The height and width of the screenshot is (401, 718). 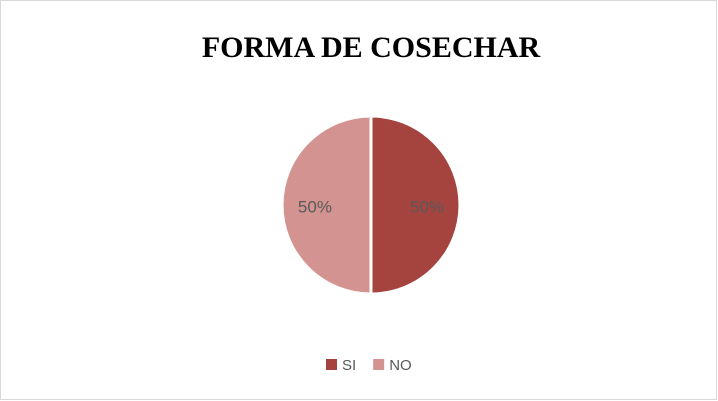 What do you see at coordinates (400, 365) in the screenshot?
I see `legend-label: NO` at bounding box center [400, 365].